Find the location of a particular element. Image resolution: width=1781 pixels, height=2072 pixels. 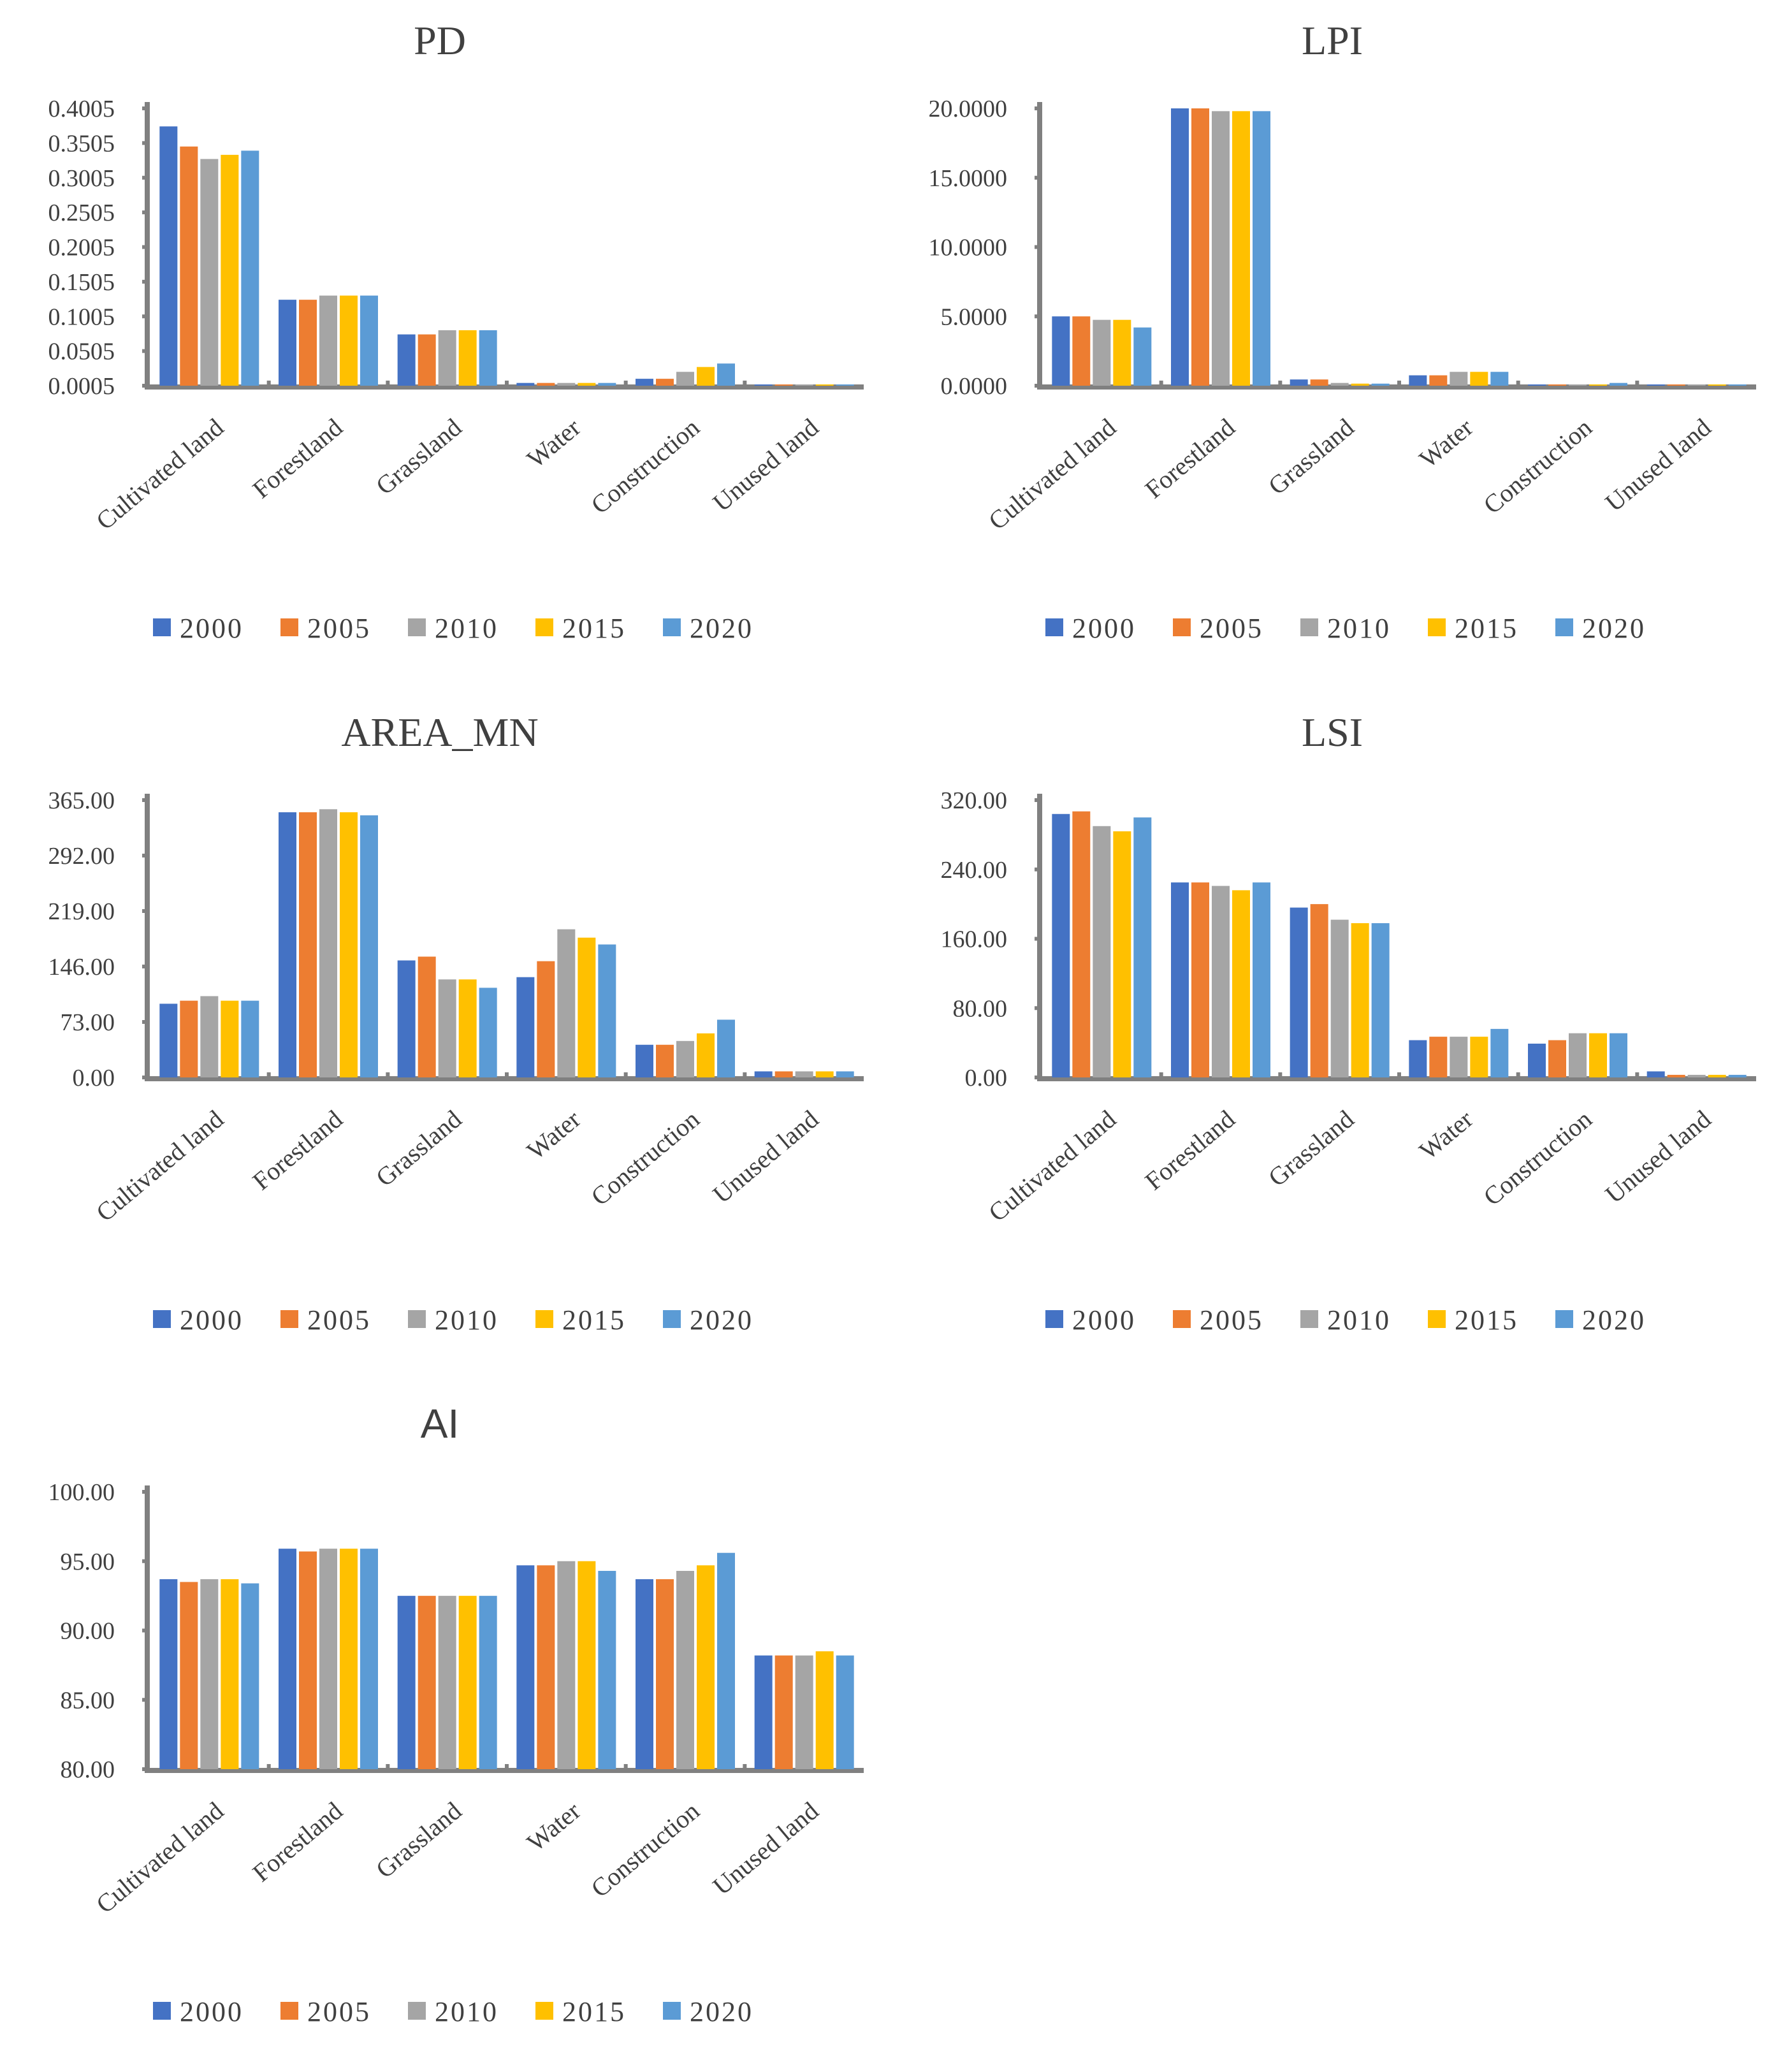

bar-2015-construction is located at coordinates (706, 1055).